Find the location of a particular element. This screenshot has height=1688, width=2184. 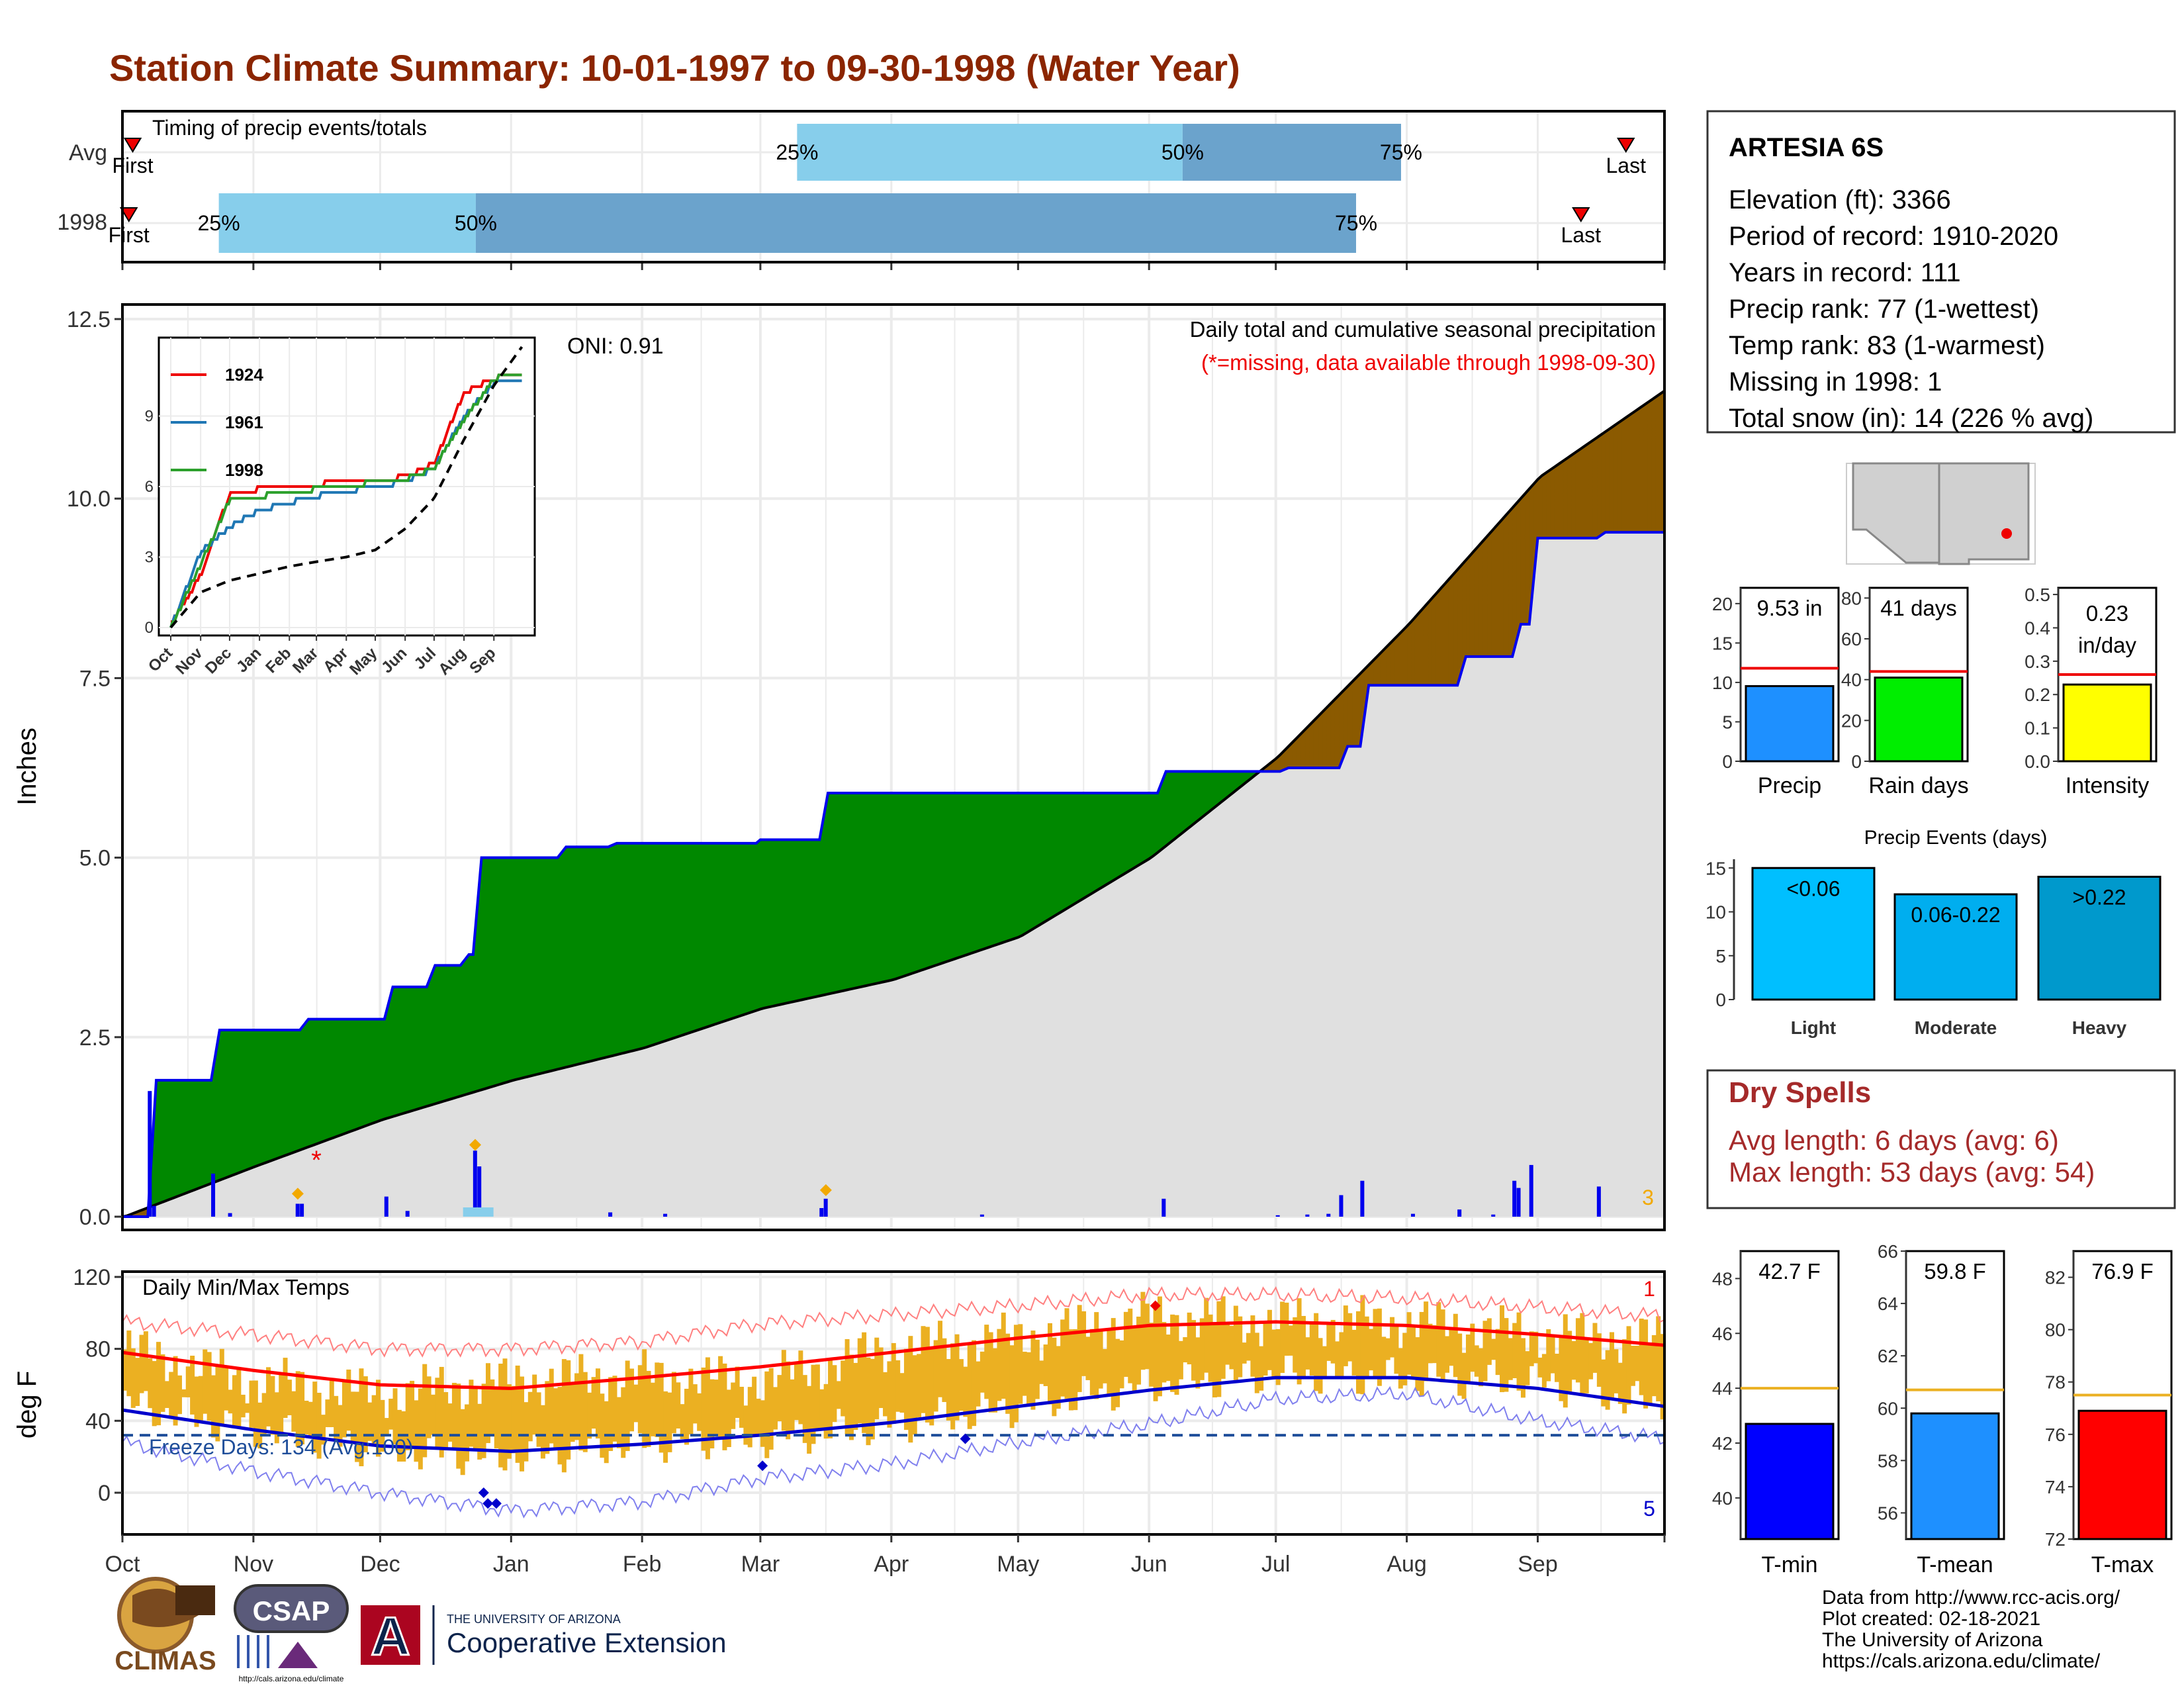

climas-logo-text: CLIMAS is located at coordinates (165, 1660).